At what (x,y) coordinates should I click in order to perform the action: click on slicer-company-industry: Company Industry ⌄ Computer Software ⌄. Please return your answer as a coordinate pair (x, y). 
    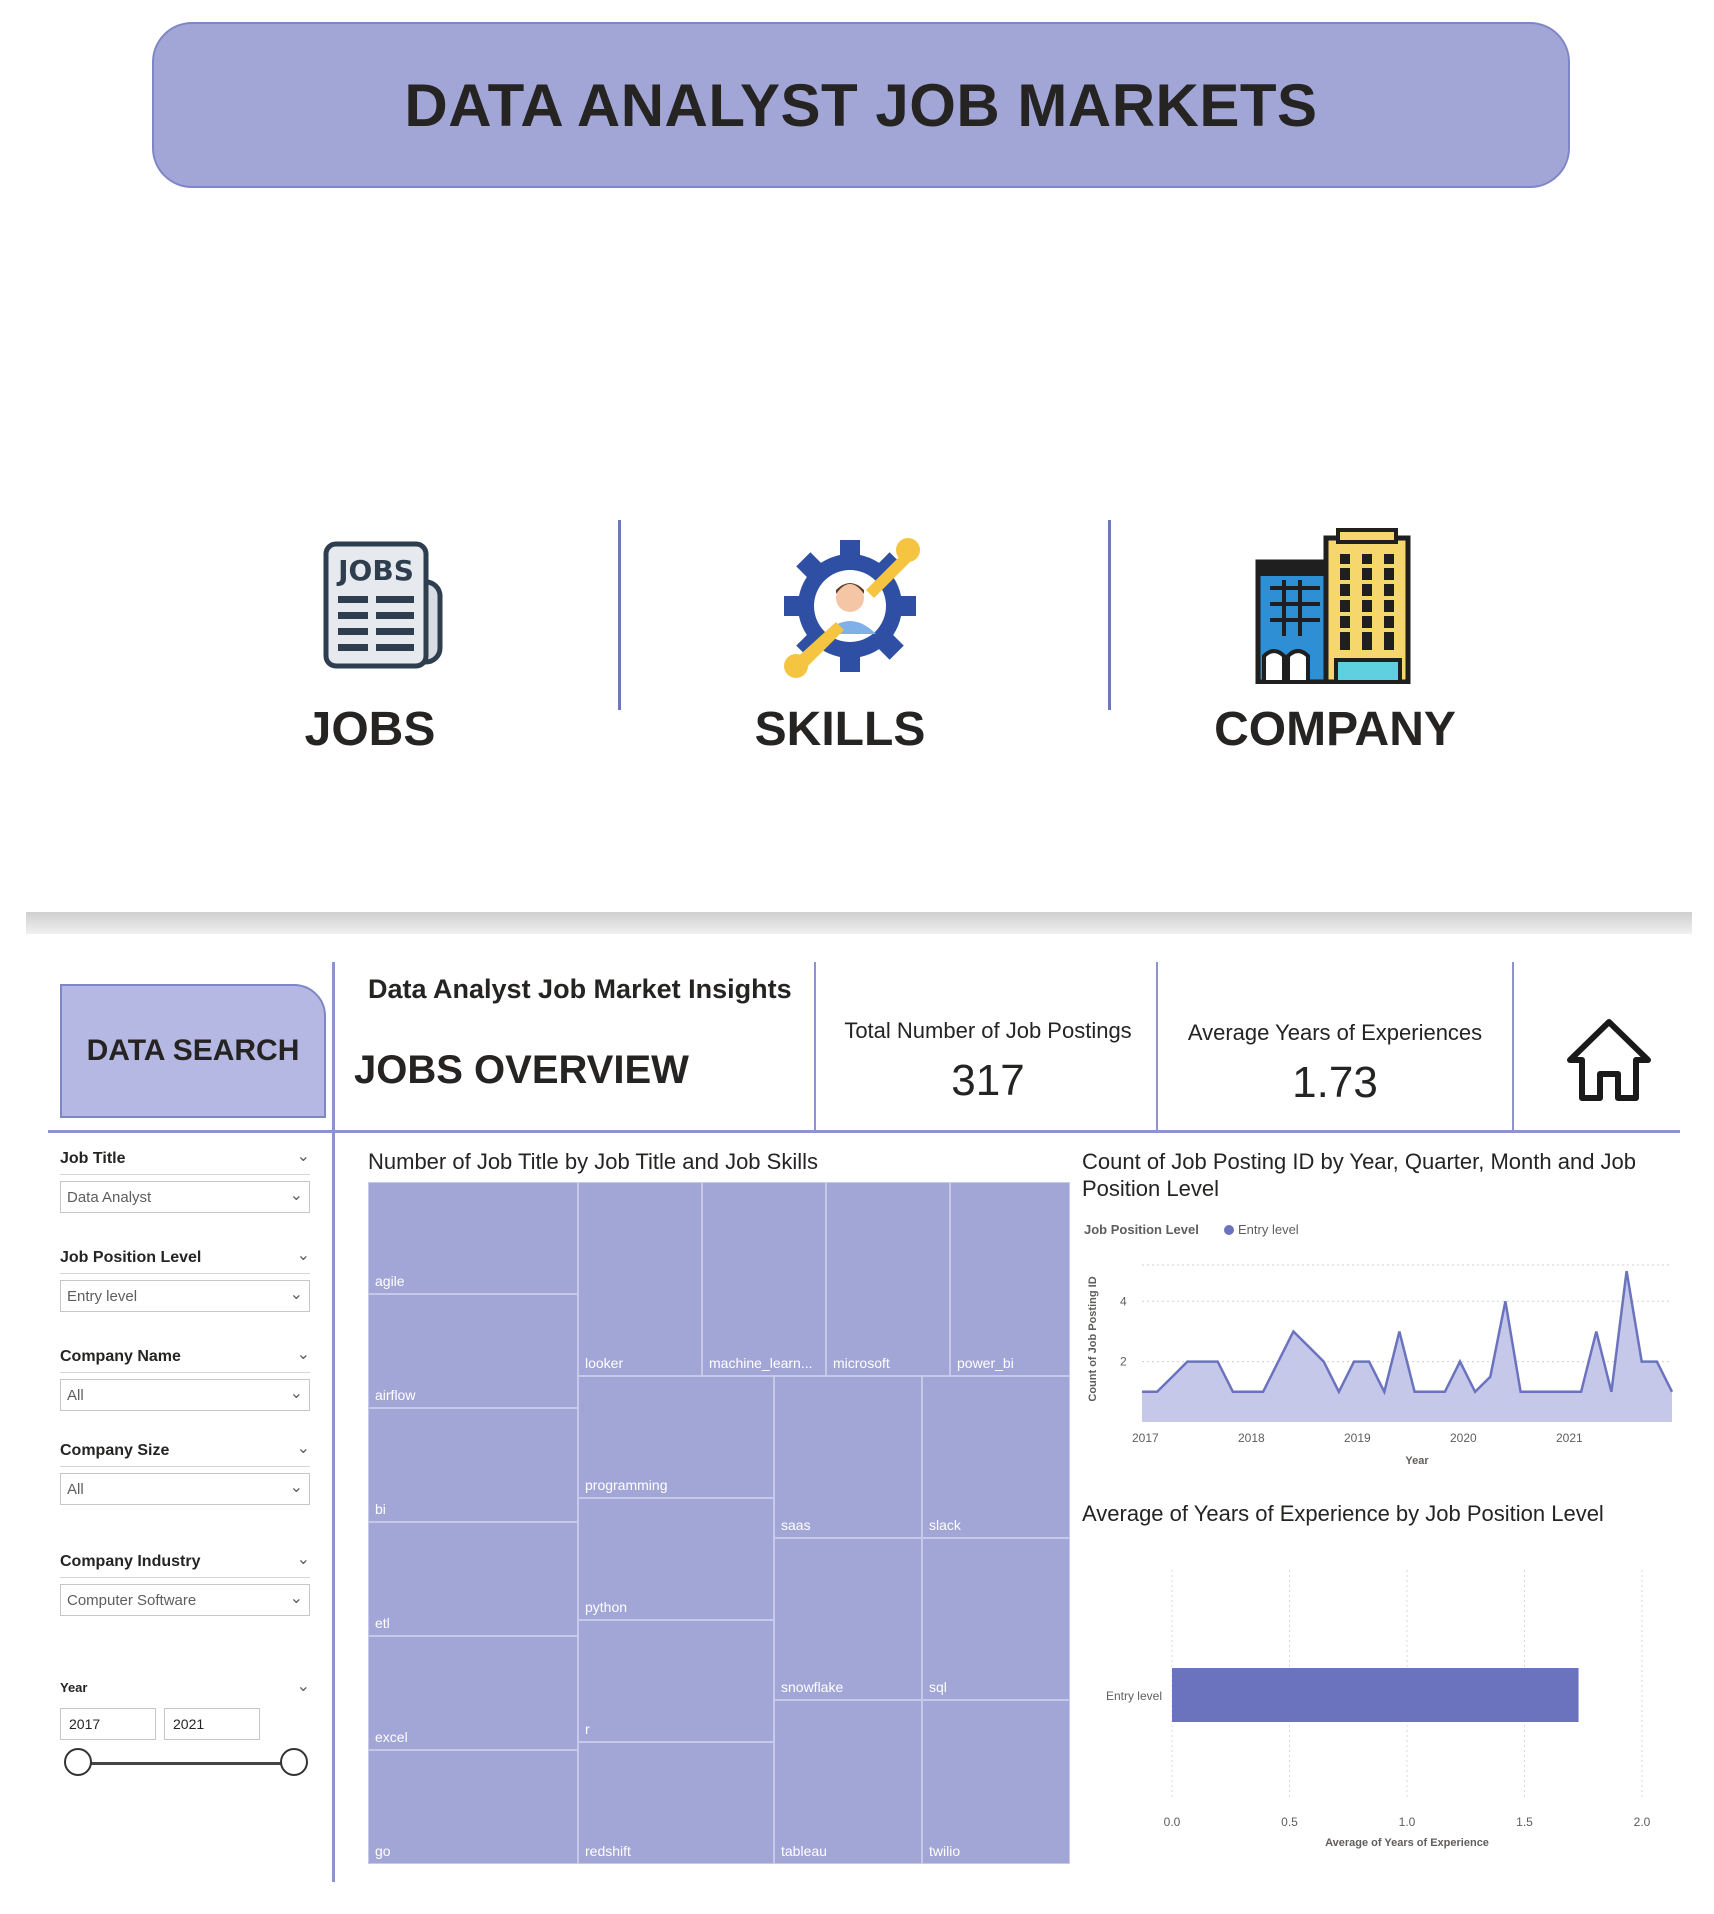
    Looking at the image, I should click on (185, 1583).